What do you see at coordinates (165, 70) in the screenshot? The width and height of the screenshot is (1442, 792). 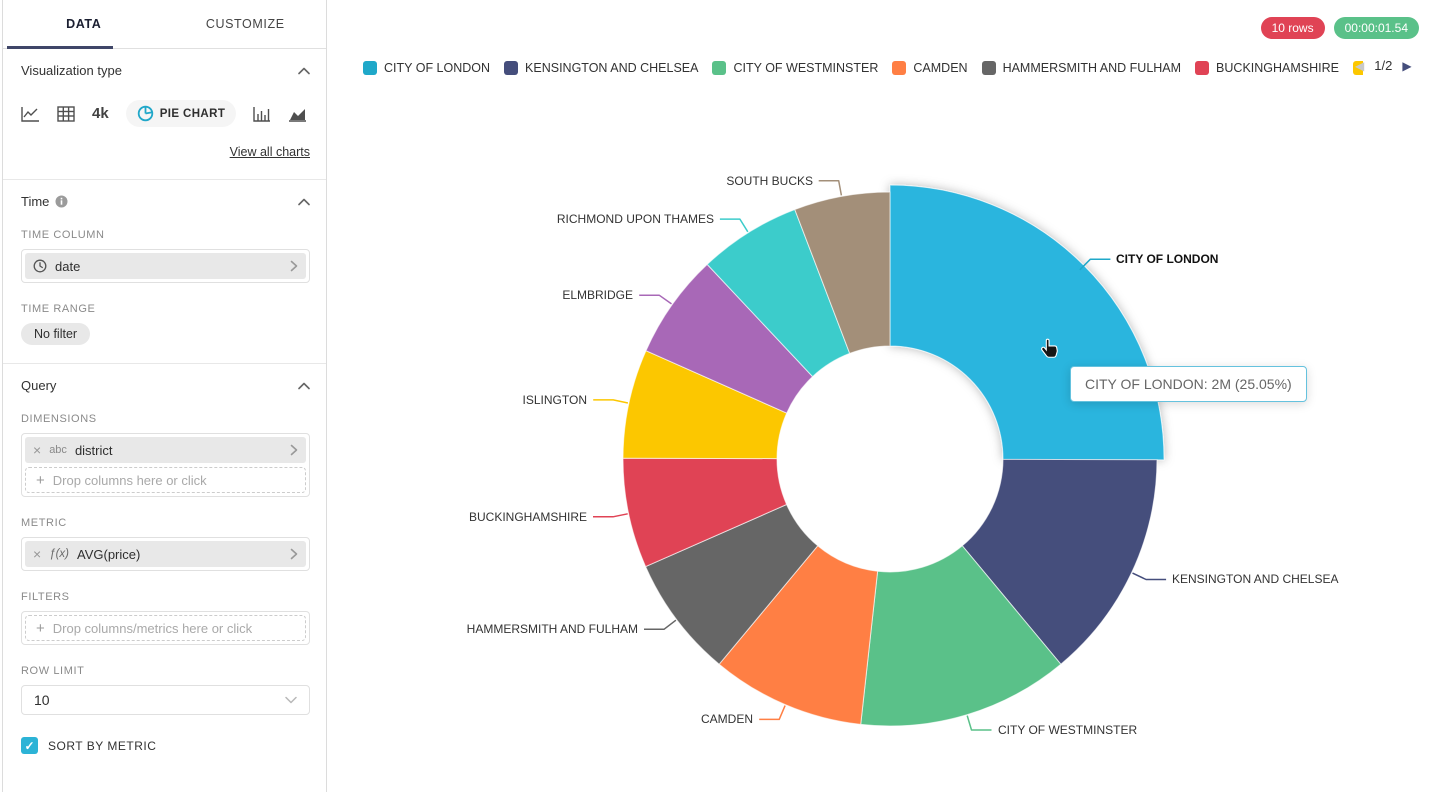 I see `viz-type-header: Visualization type` at bounding box center [165, 70].